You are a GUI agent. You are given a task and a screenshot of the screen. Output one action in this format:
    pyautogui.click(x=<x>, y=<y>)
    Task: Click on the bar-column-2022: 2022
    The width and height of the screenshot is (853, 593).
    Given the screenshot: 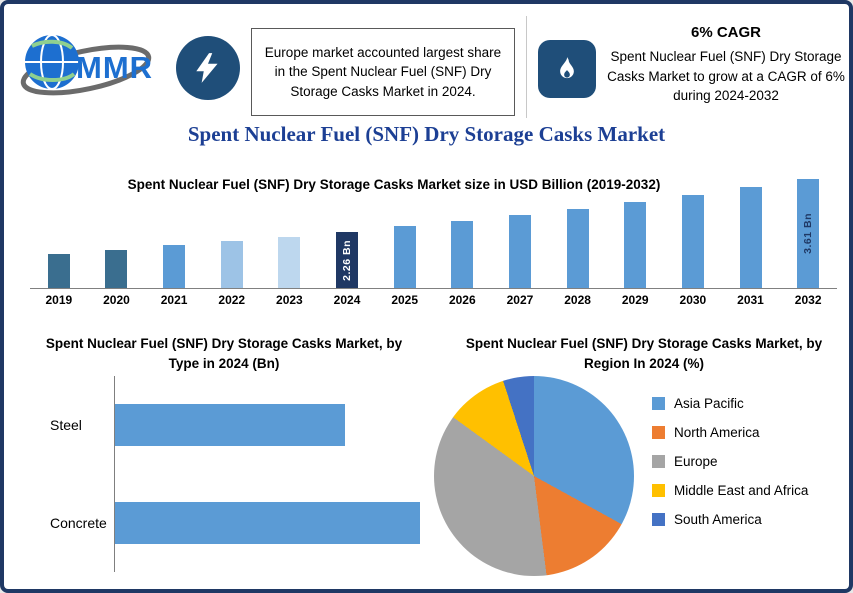 What is the action you would take?
    pyautogui.click(x=232, y=242)
    